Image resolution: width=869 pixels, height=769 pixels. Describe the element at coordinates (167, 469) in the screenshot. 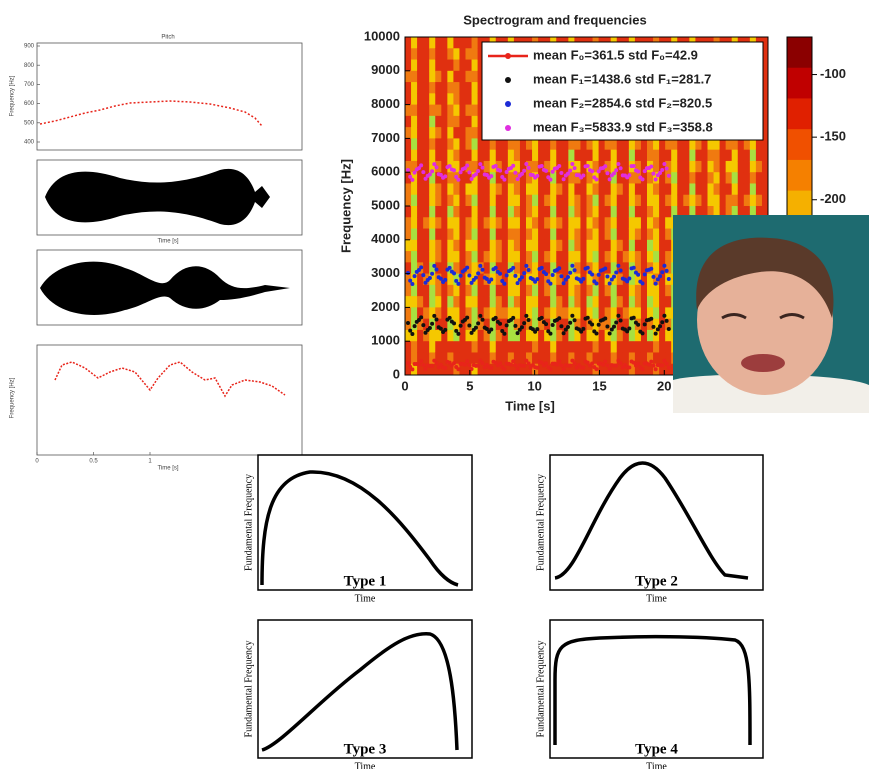

I see `f0-xlabel: Time [s]` at that location.